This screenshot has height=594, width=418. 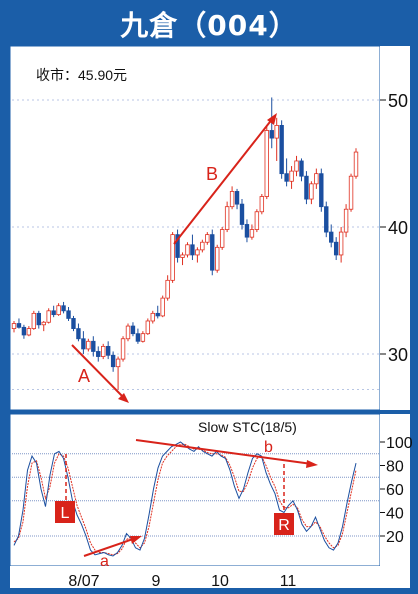 I want to click on price-tick-label: 30, so click(x=398, y=355).